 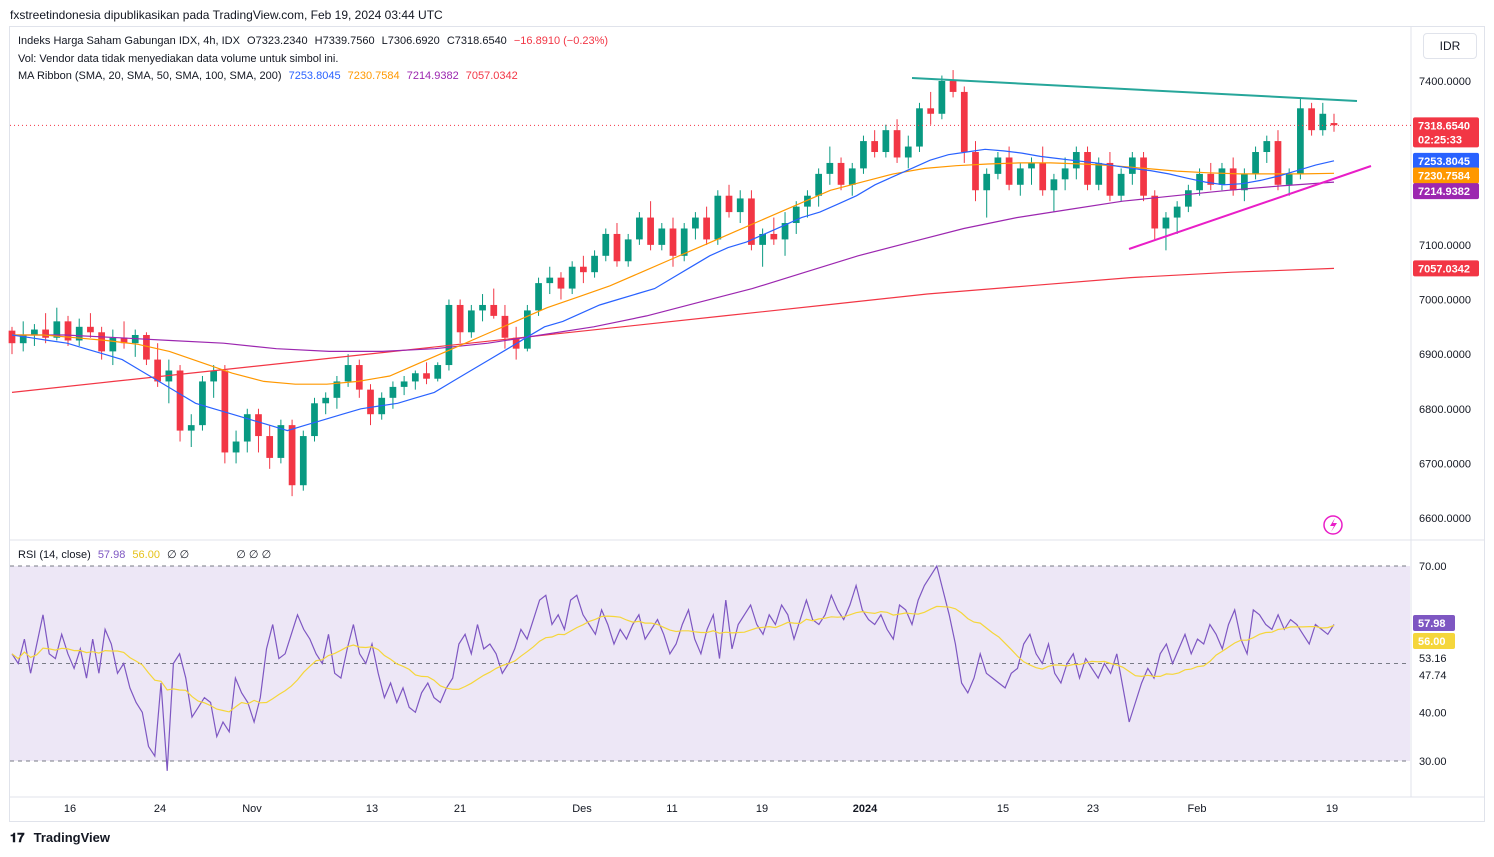 I want to click on sma200-line, so click(x=673, y=330).